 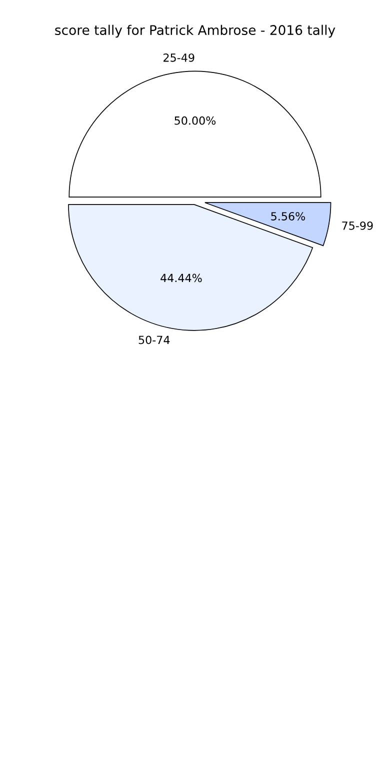 What do you see at coordinates (179, 57) in the screenshot?
I see `slice-label: 25-49` at bounding box center [179, 57].